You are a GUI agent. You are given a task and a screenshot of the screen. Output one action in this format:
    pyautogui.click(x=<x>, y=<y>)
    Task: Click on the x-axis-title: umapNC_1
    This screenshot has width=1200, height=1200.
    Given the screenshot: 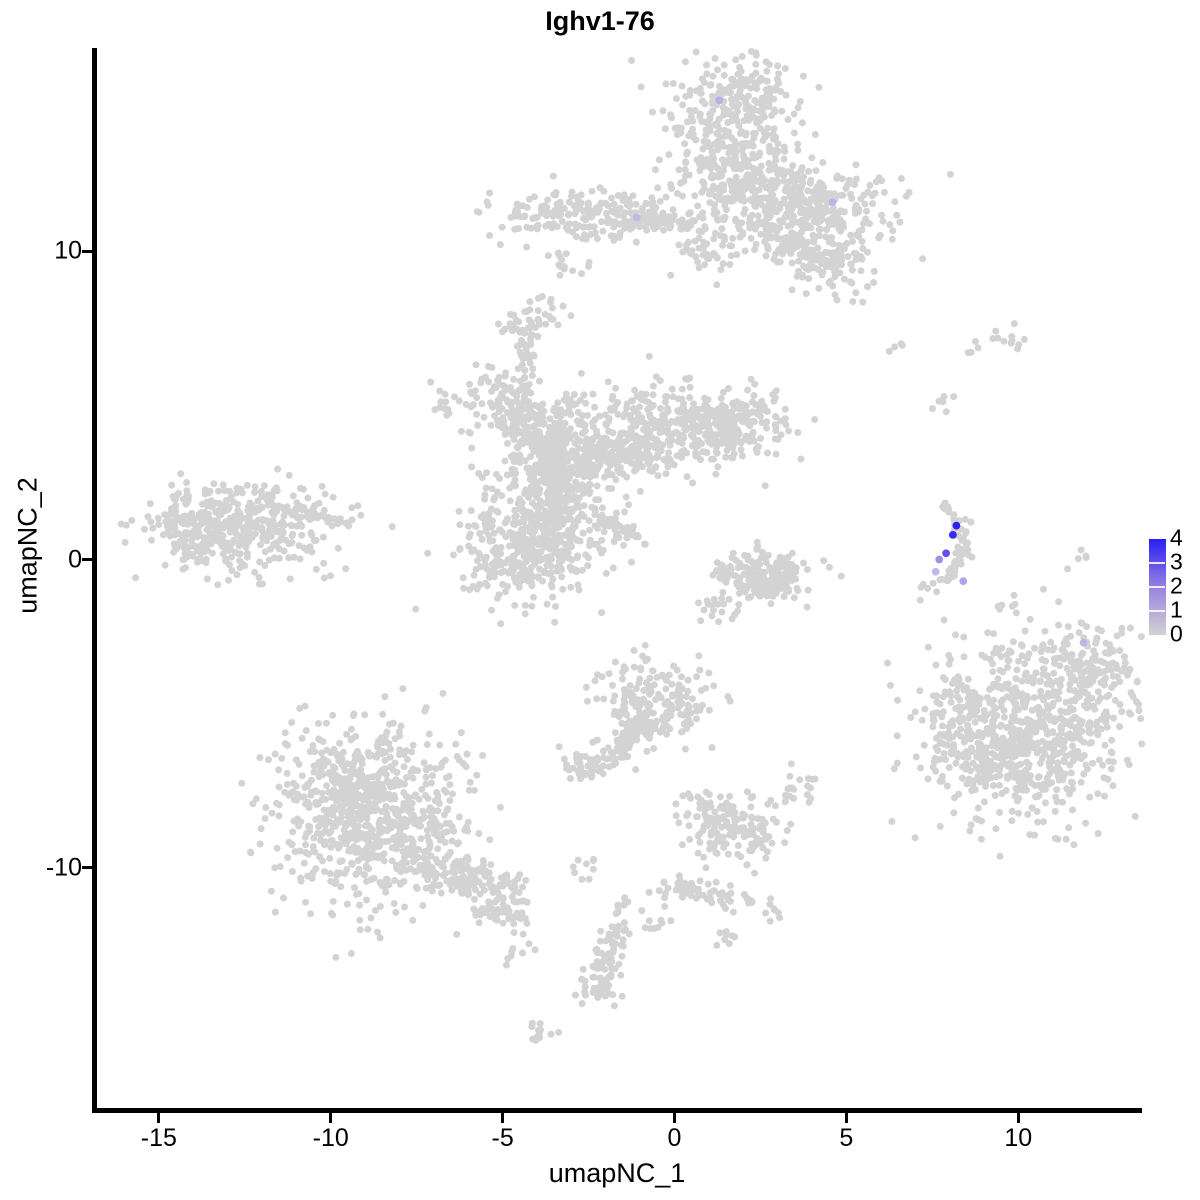 What is the action you would take?
    pyautogui.click(x=617, y=1173)
    